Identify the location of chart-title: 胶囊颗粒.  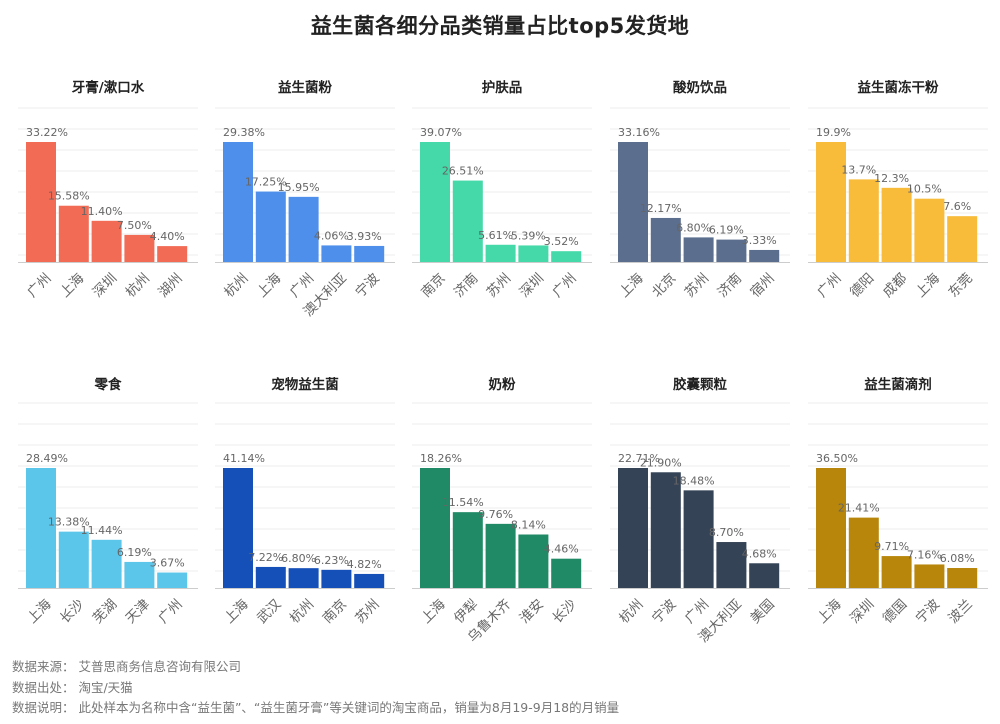
(700, 384).